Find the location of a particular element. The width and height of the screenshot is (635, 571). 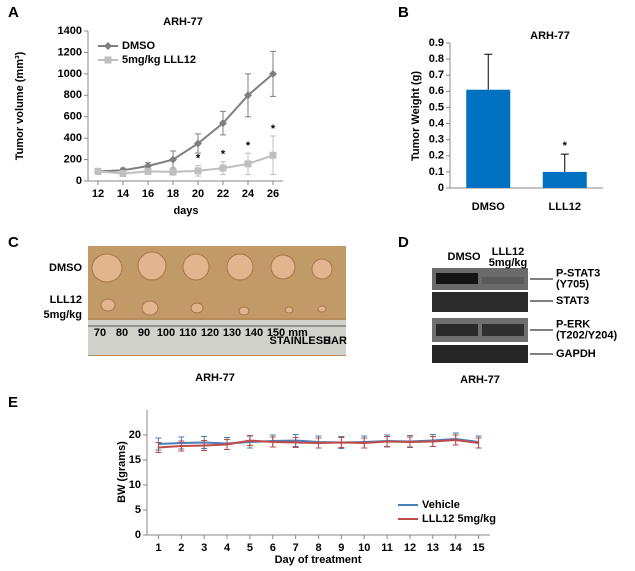

blot-band-label: (T202/Y204) is located at coordinates (586, 335).